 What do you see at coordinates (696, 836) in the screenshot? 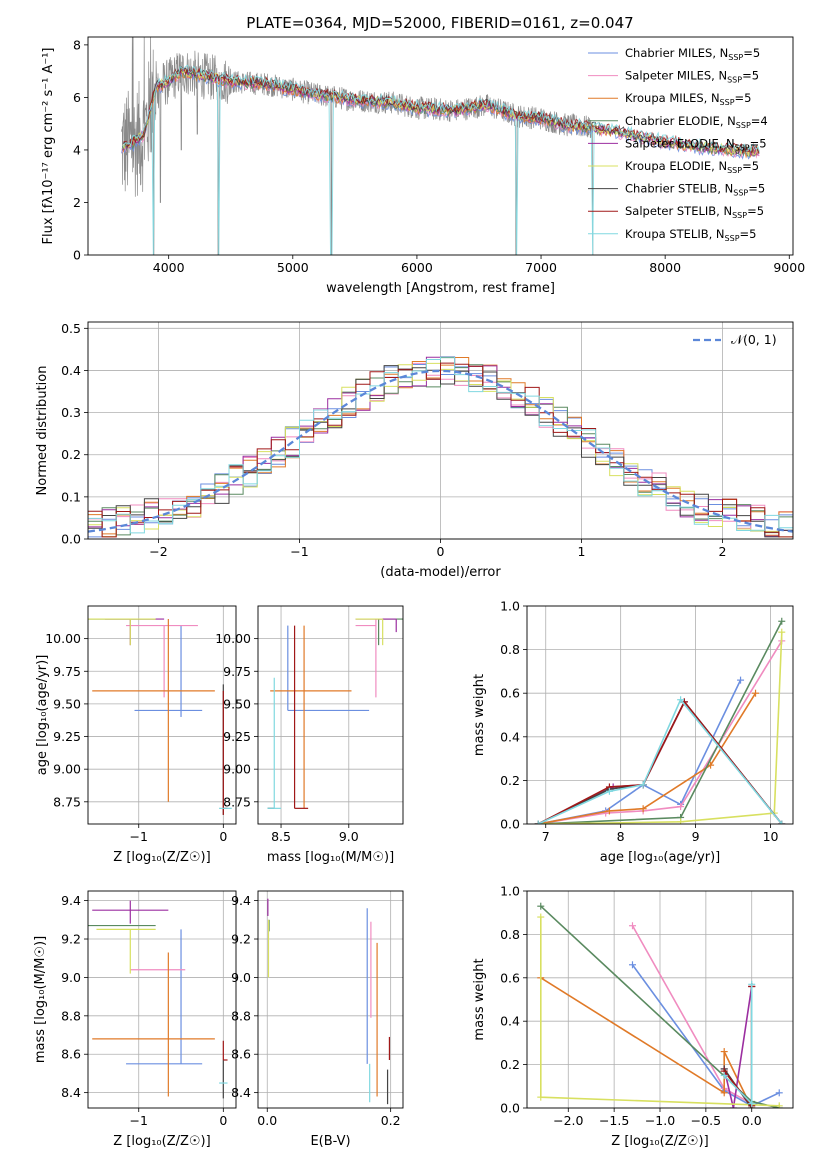
I see `x-tick-label: 9` at bounding box center [696, 836].